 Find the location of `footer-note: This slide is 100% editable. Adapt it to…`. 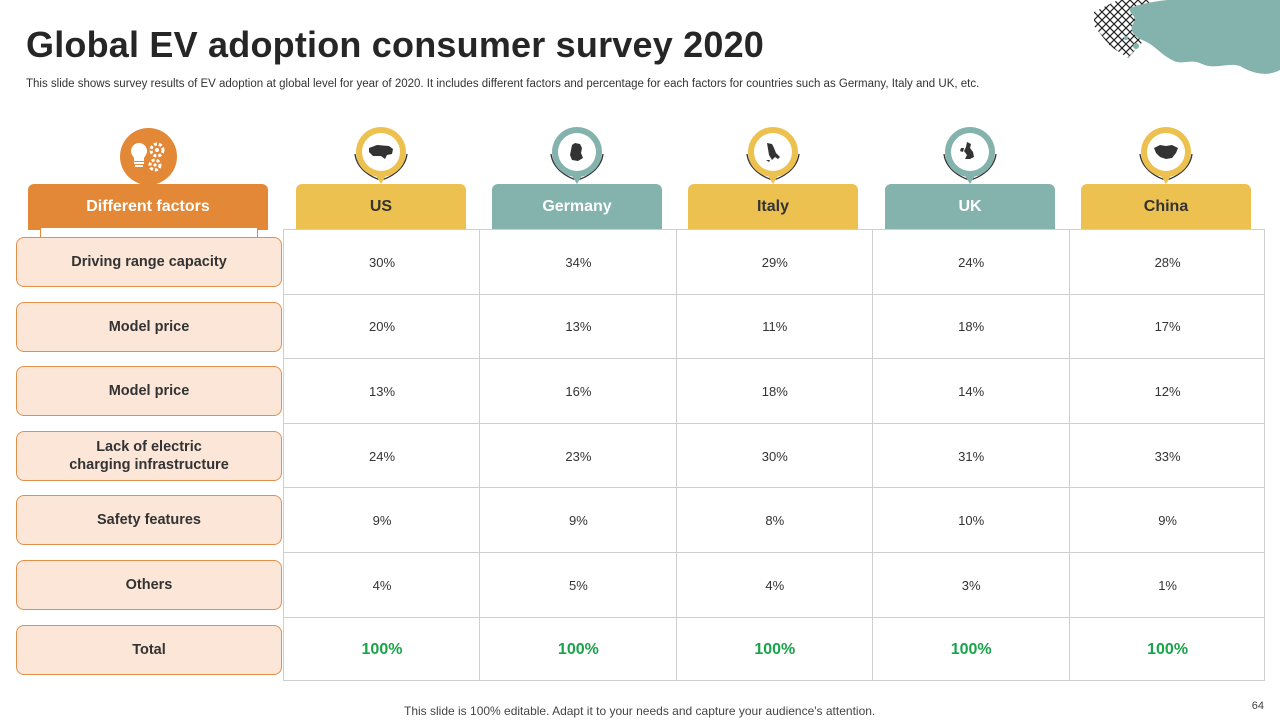

footer-note: This slide is 100% editable. Adapt it to… is located at coordinates (640, 711).